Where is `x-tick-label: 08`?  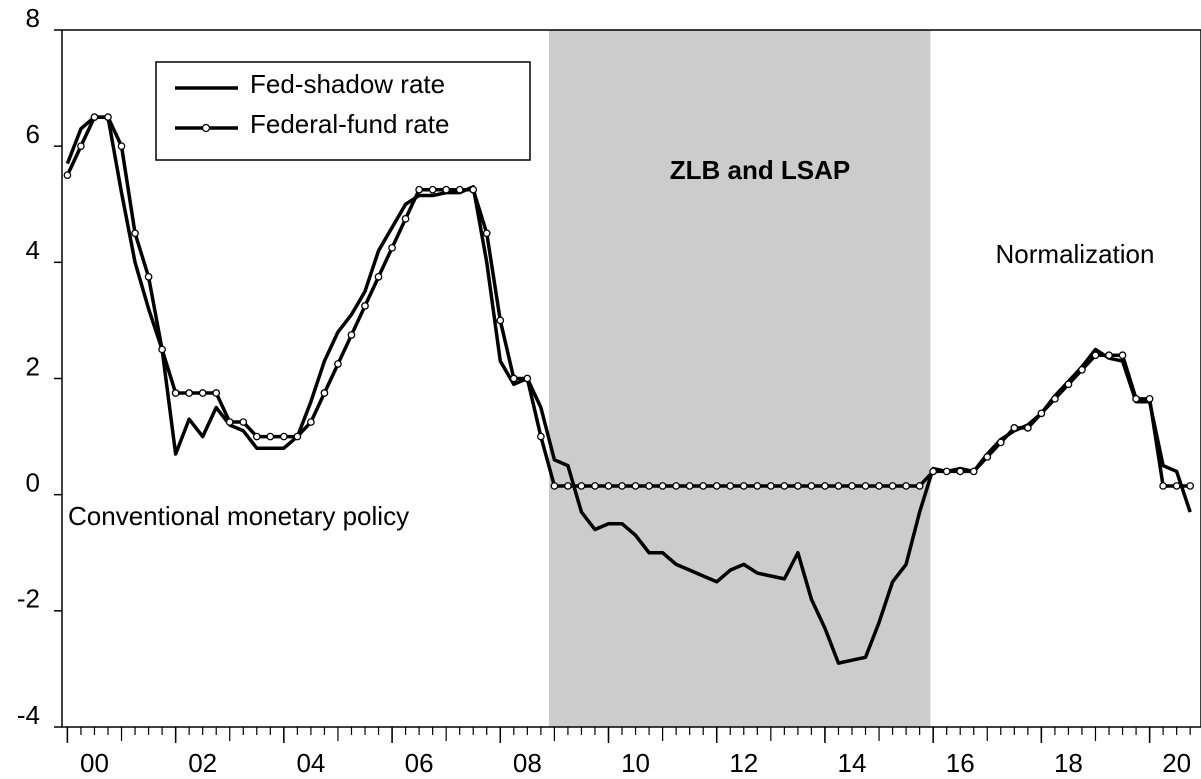
x-tick-label: 08 is located at coordinates (527, 763).